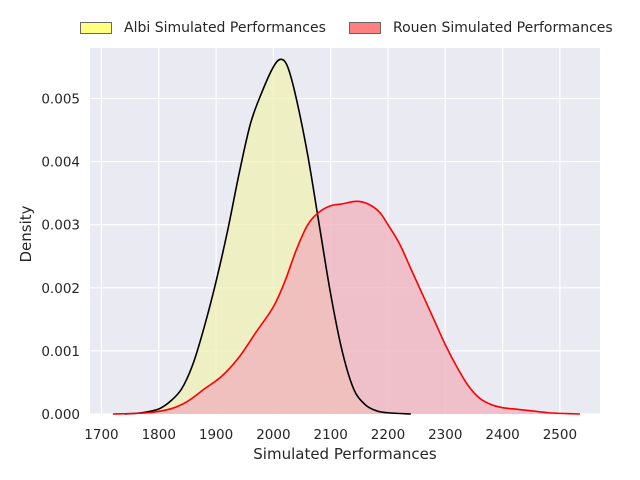 The height and width of the screenshot is (480, 640). Describe the element at coordinates (60, 226) in the screenshot. I see `y-tick-label: 0.003` at that location.